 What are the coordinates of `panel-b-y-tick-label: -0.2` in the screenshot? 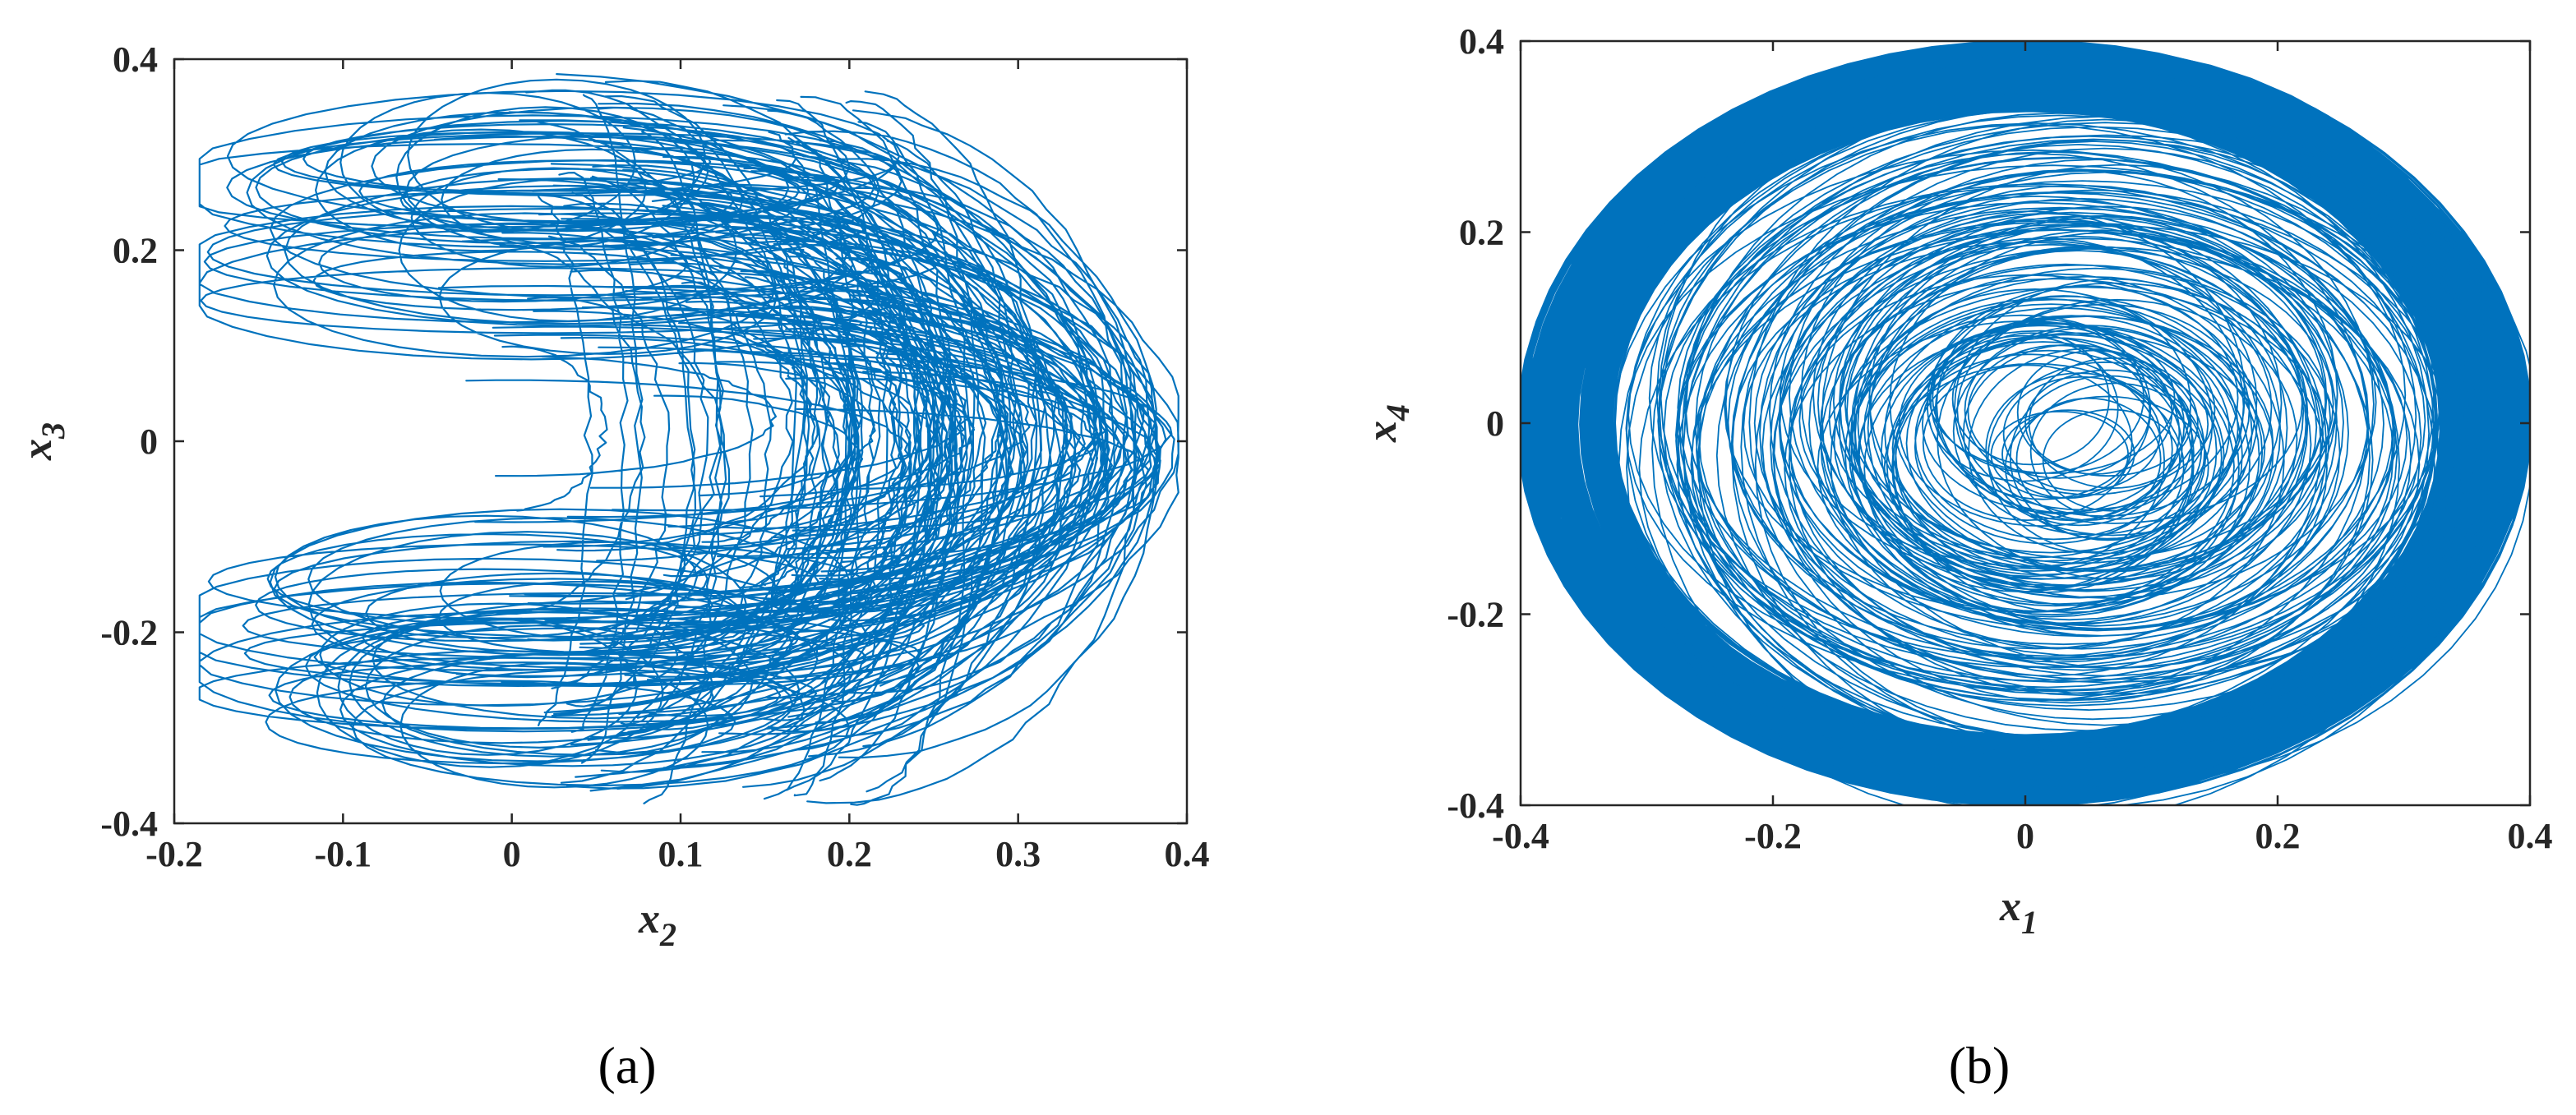 It's located at (1476, 615).